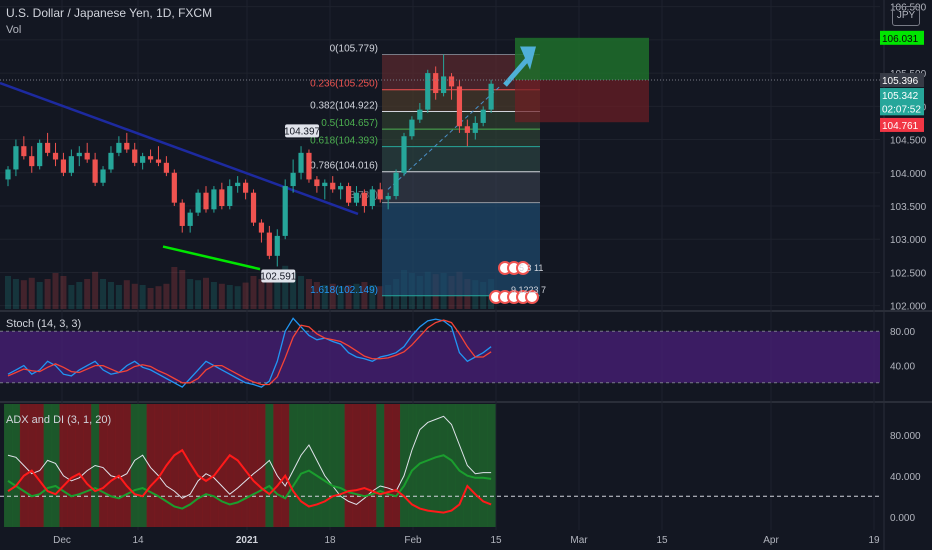  I want to click on support-line, so click(211, 258).